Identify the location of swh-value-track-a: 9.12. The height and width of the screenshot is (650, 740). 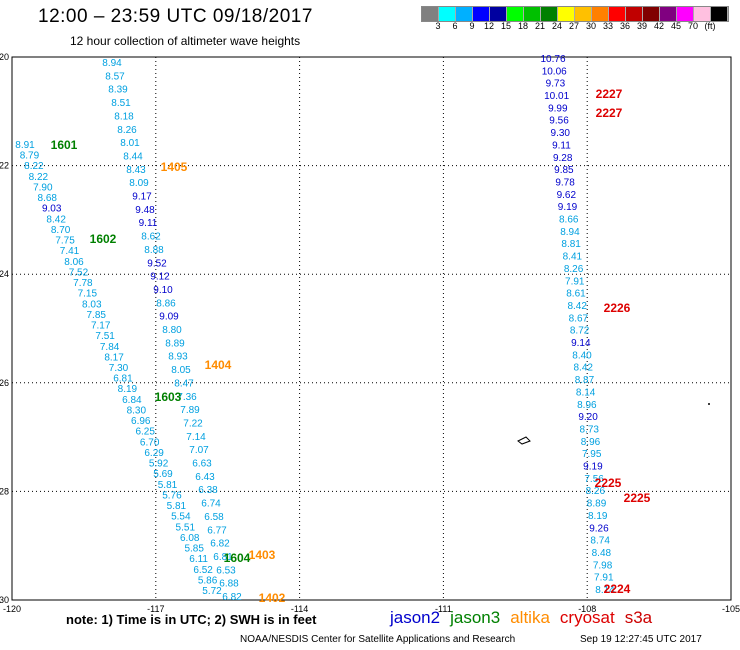
(160, 277).